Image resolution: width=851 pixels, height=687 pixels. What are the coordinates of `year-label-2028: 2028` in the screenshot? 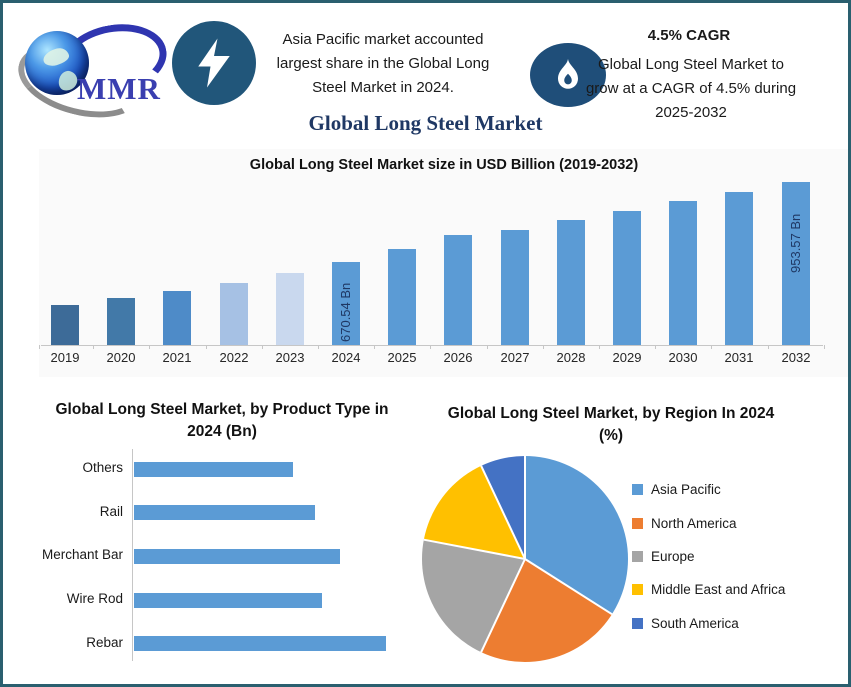 It's located at (571, 357).